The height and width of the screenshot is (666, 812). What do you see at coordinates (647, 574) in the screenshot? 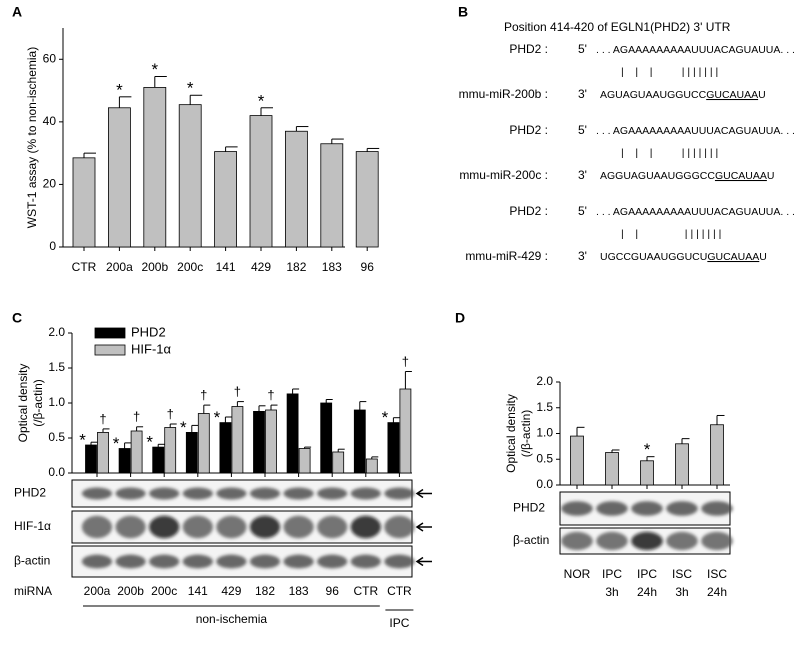
I see `x-tick-label: IPC` at bounding box center [647, 574].